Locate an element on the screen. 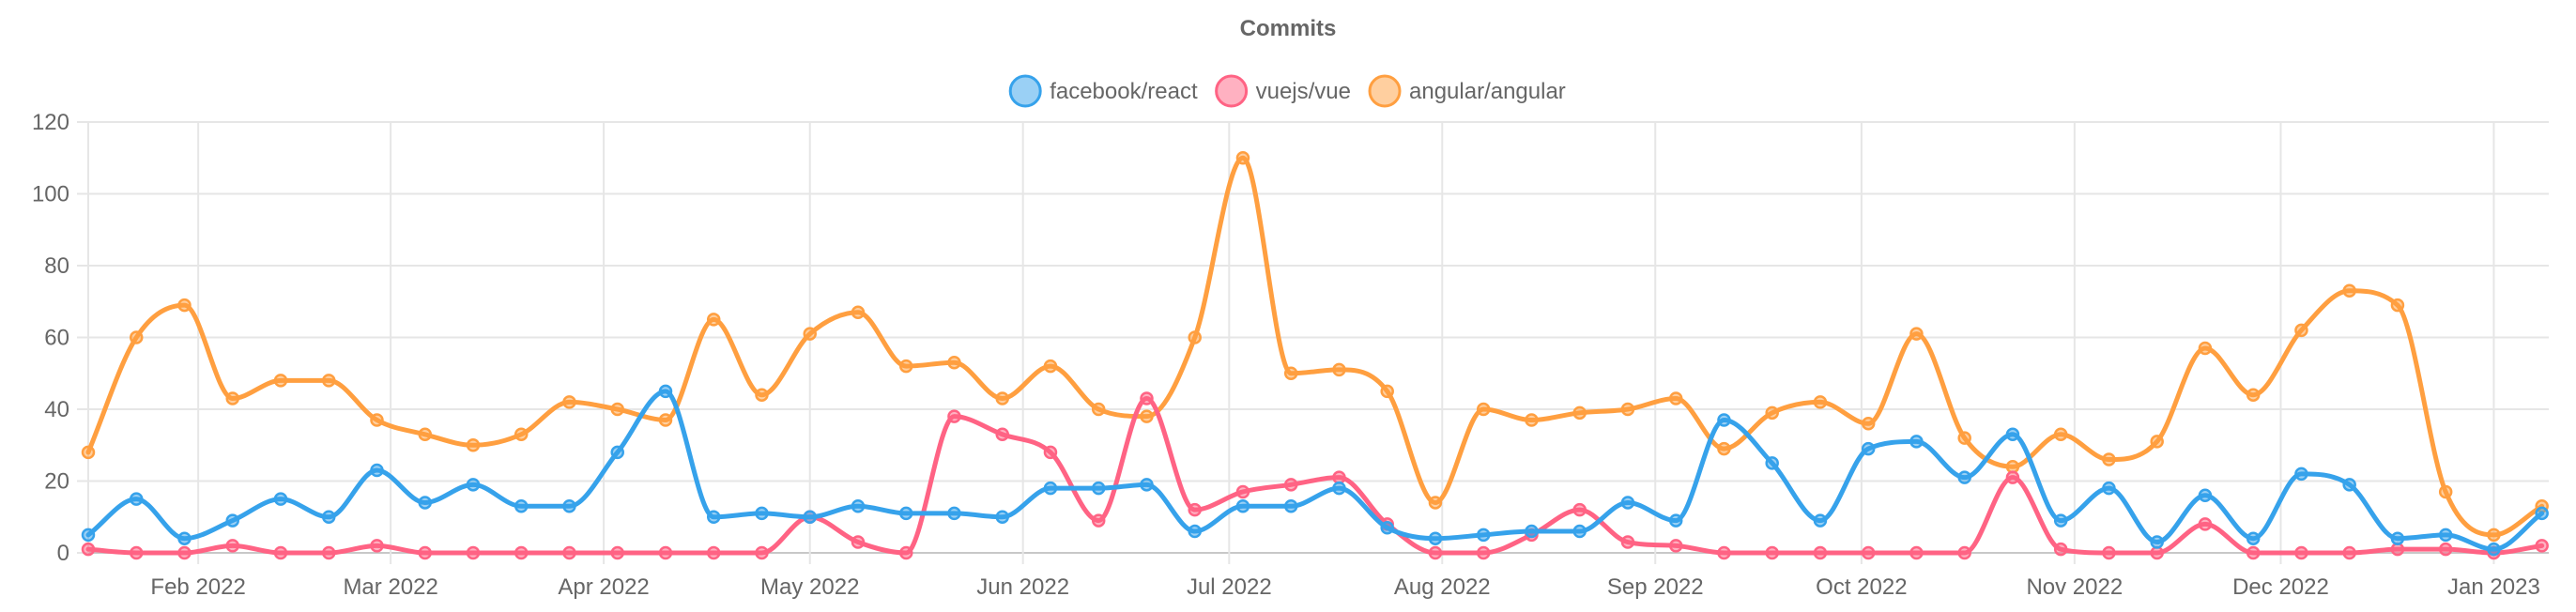  legend-item: vuejs/vue is located at coordinates (1283, 91).